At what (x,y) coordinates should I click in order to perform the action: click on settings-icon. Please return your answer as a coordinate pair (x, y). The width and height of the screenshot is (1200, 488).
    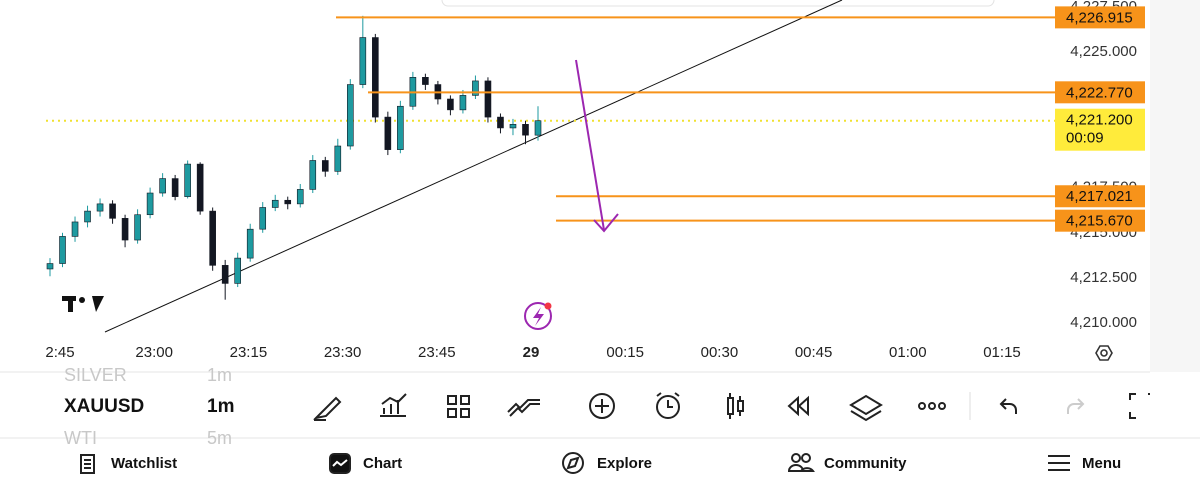
    Looking at the image, I should click on (1104, 353).